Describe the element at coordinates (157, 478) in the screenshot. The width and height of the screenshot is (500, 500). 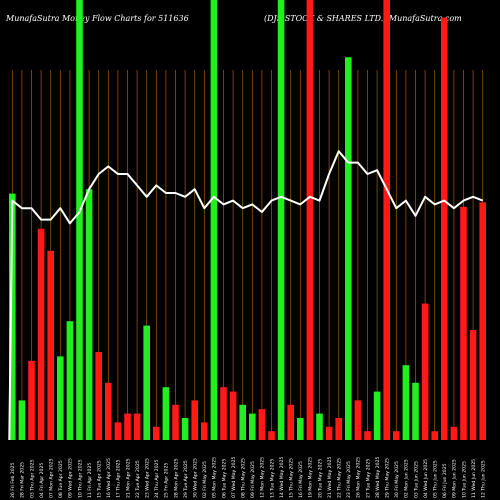
I see `x-tick-label: 24 Thu Apr 2025` at that location.